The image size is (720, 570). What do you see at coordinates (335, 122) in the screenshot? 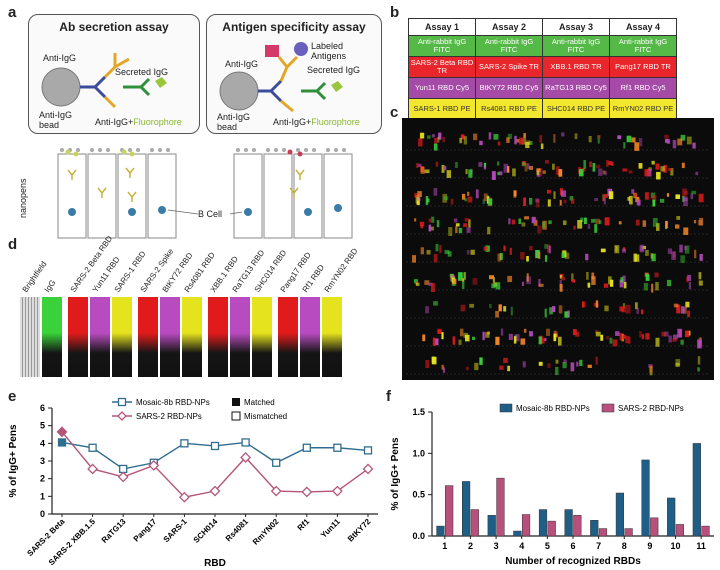
I see `fluorophore-text-right: Fluorophore` at bounding box center [335, 122].